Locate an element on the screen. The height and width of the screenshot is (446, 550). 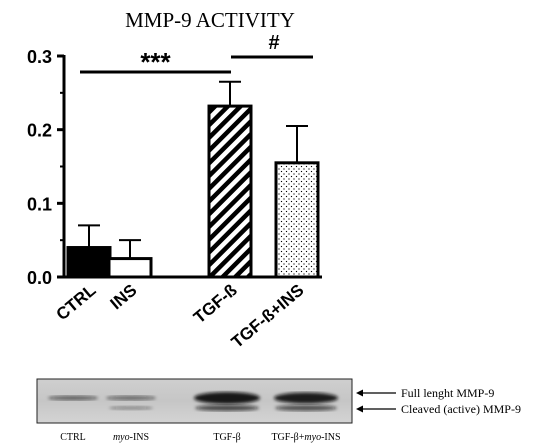
blot-lane-label-part: CTRL is located at coordinates (73, 437).